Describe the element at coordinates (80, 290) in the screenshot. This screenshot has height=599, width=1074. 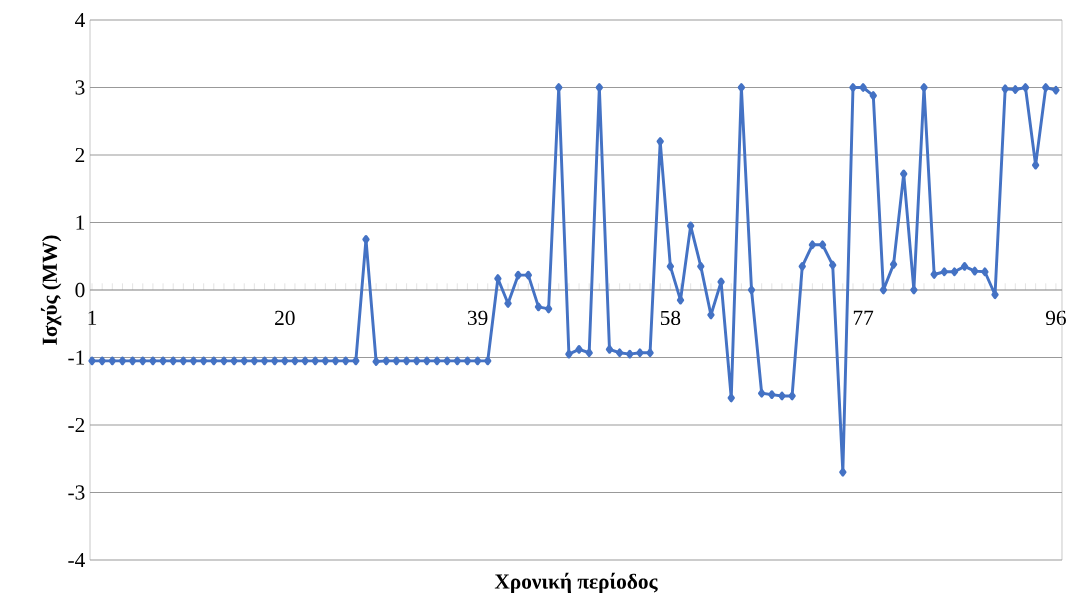
I see `y-tick-label: 0` at that location.